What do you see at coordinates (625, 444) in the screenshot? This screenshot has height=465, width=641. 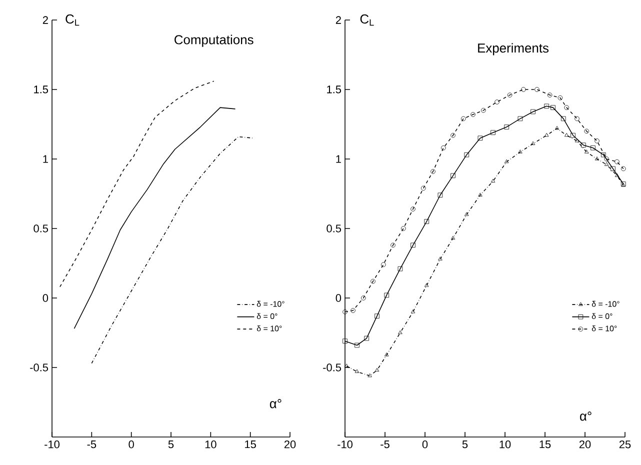 I see `x-tick-label: 25` at bounding box center [625, 444].